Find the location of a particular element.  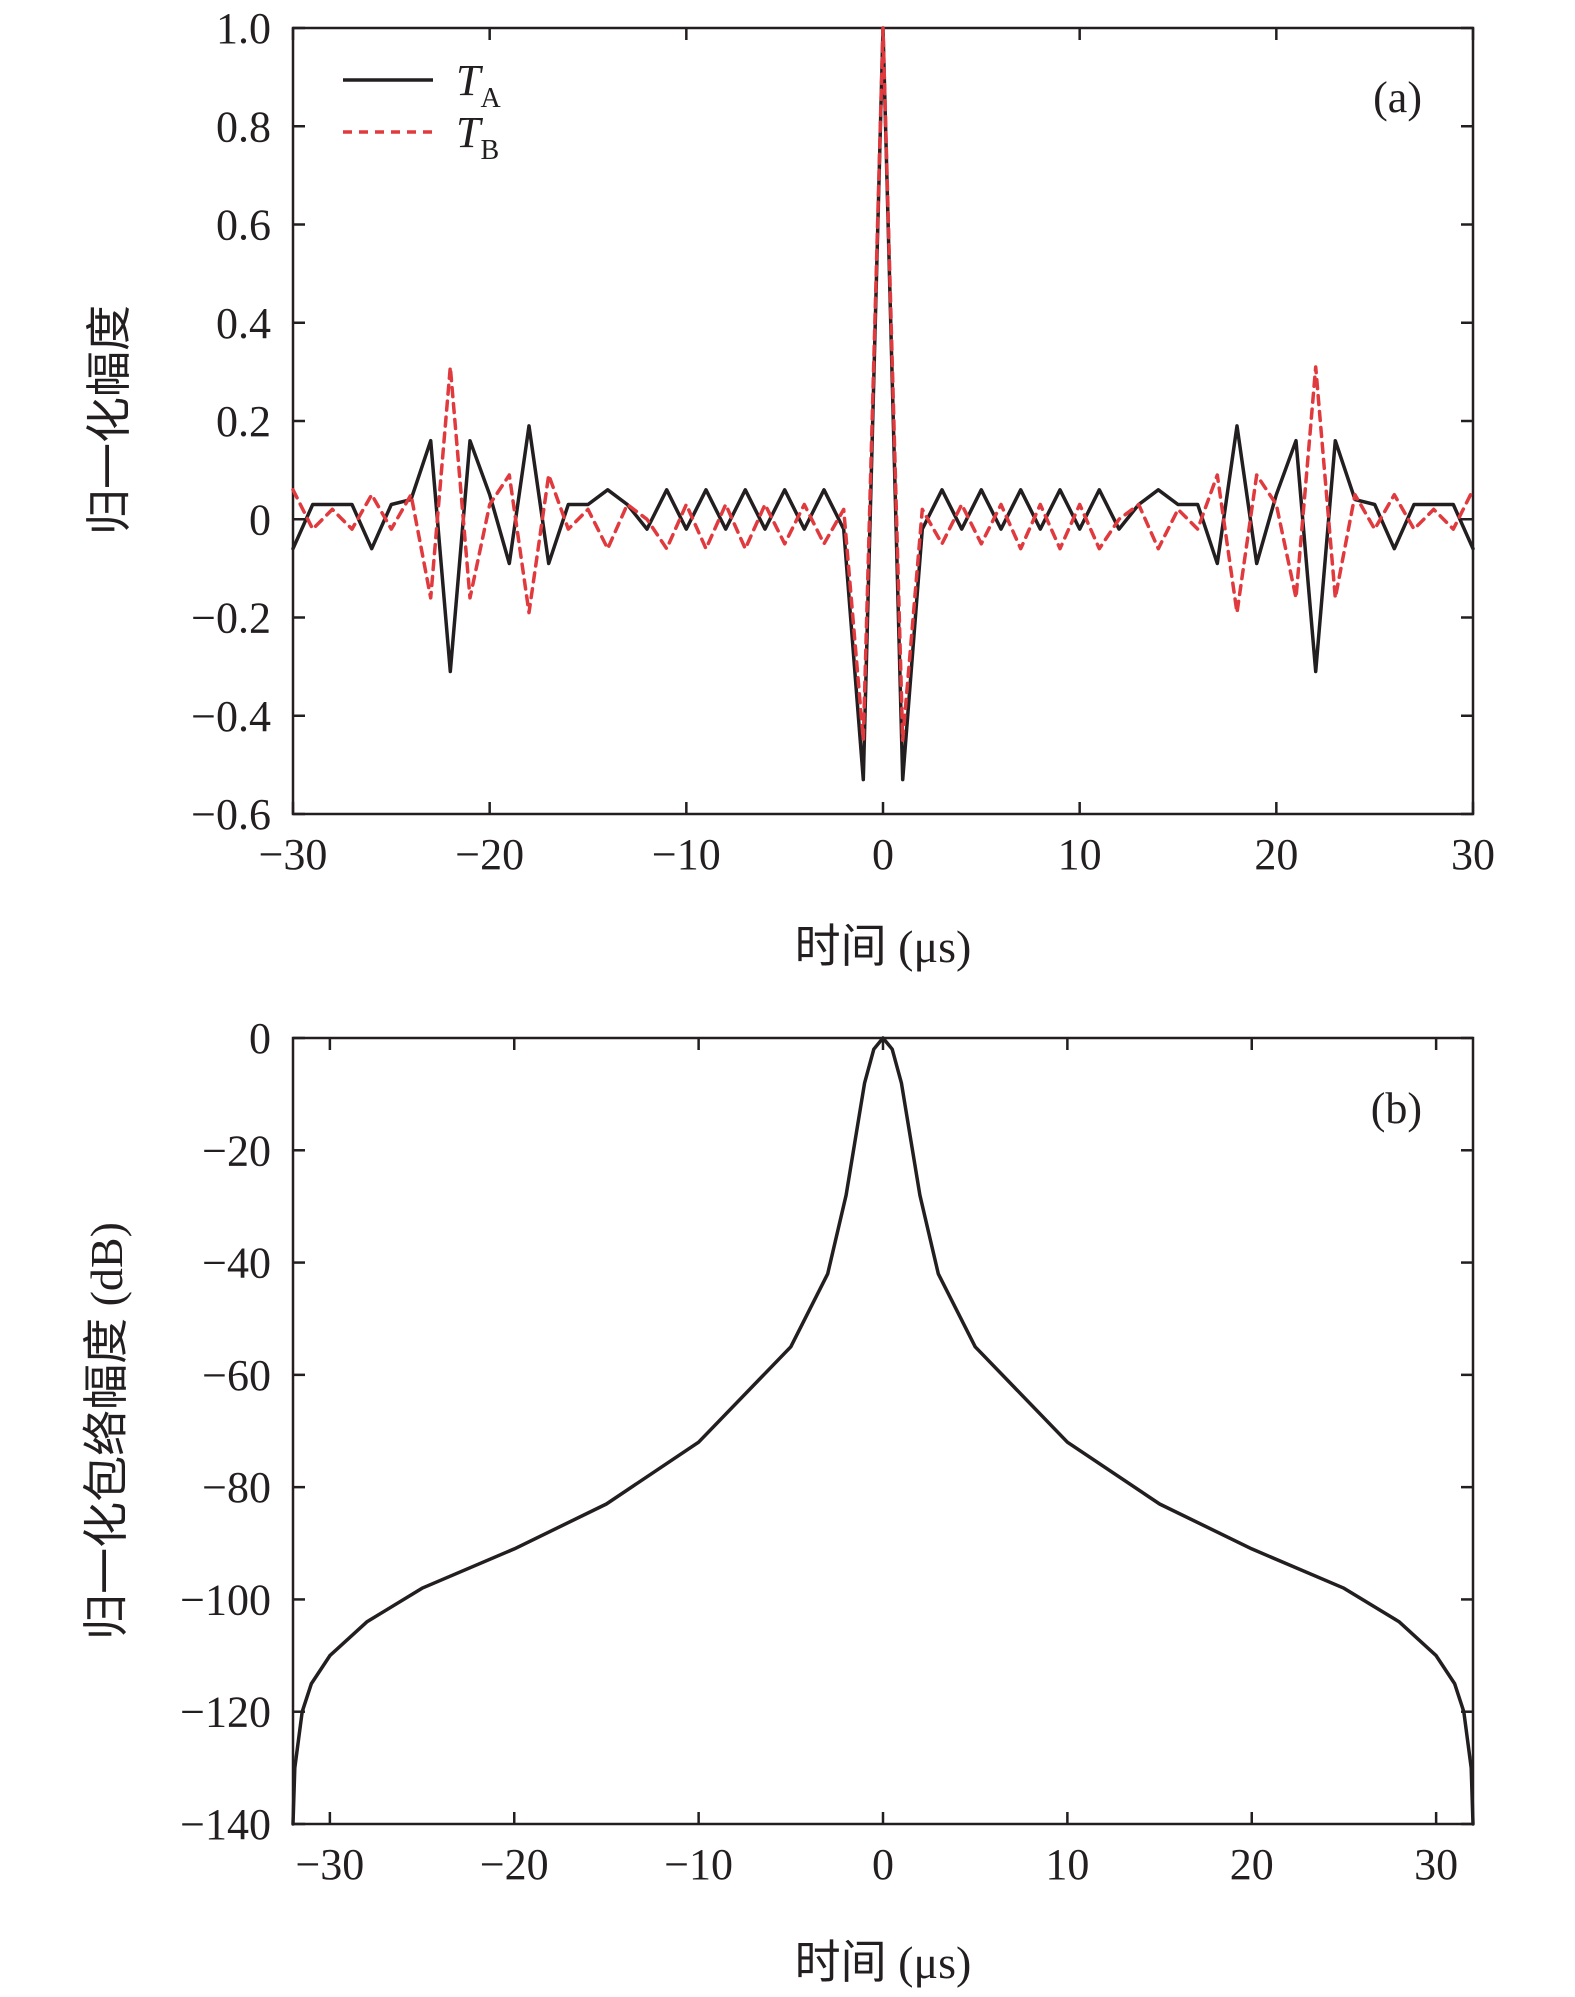

y-tick-label: 0.4 is located at coordinates (243, 323).